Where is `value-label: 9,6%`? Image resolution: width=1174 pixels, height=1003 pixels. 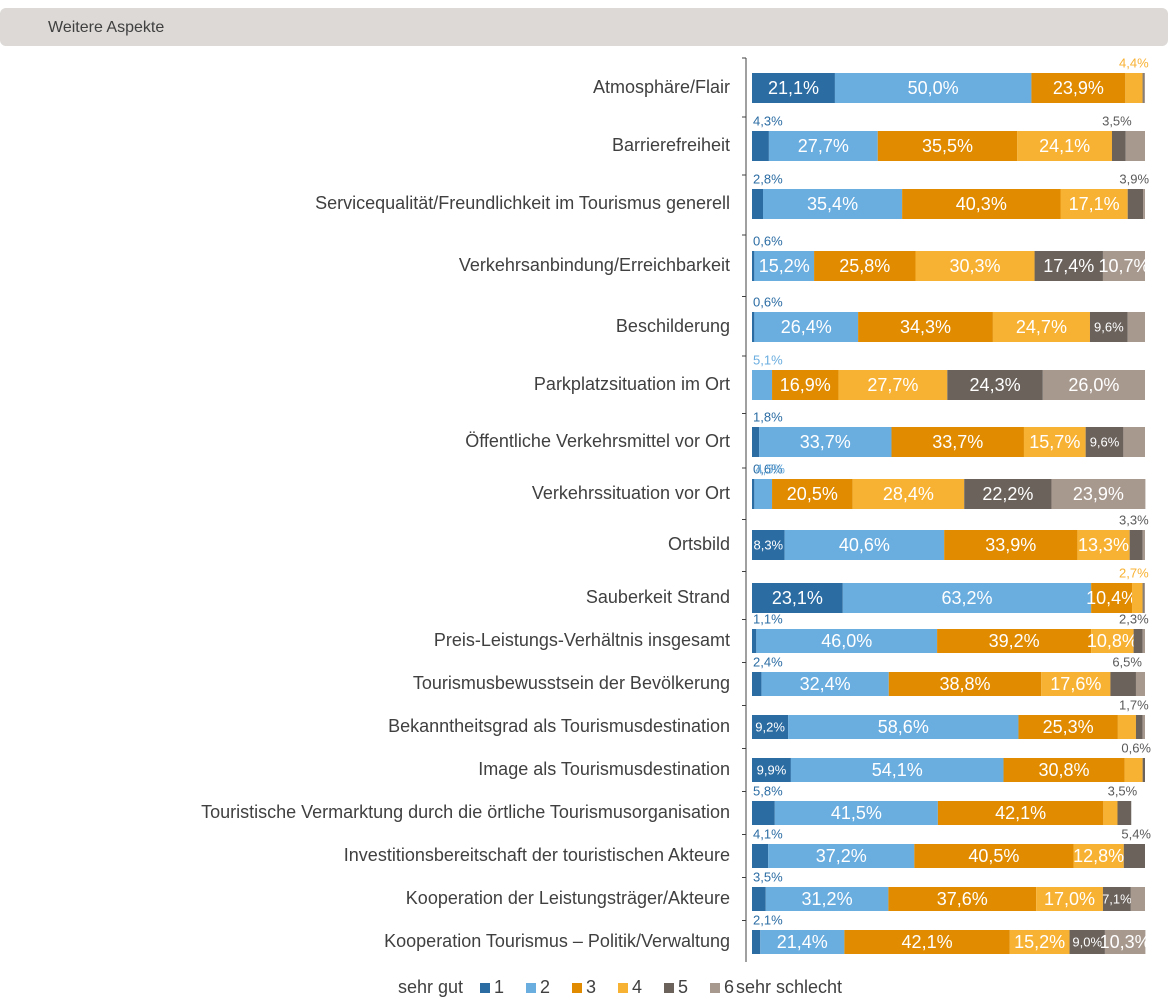 value-label: 9,6% is located at coordinates (1105, 441).